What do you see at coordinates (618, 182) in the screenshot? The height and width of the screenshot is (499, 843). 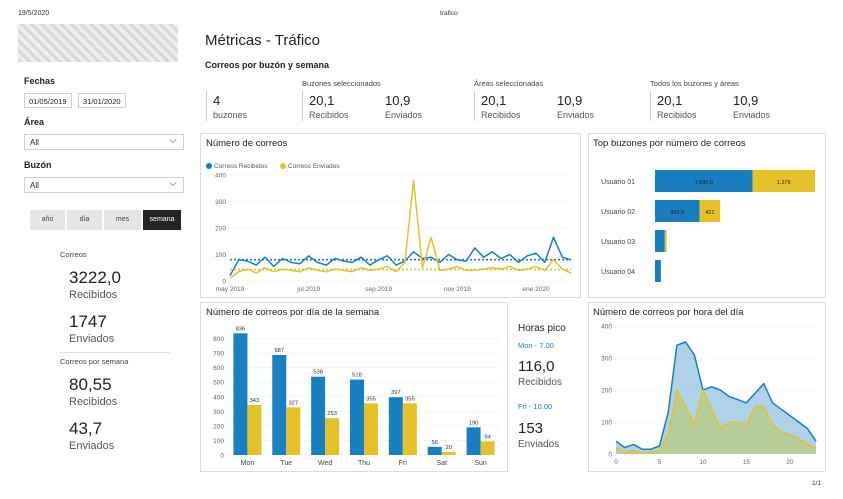 I see `category-label: Usuario 01` at bounding box center [618, 182].